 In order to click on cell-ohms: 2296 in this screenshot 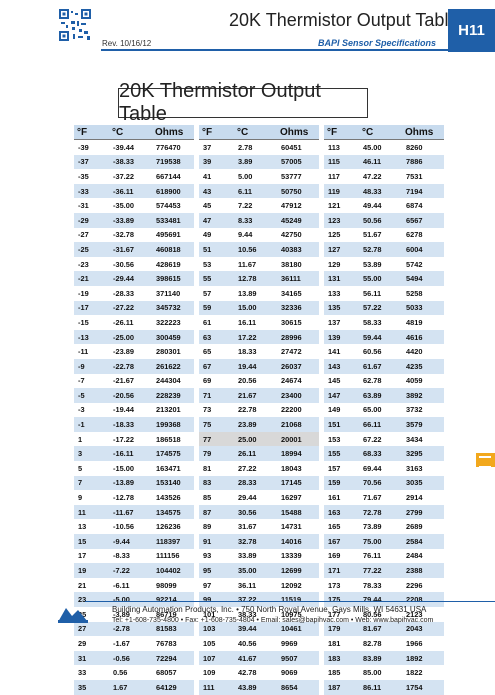, I will do `click(423, 585)`.